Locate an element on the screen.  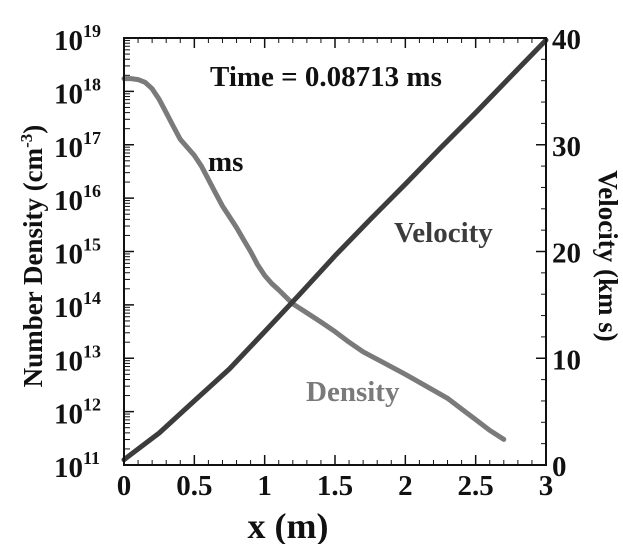
y-left-tick-exponent: 17 is located at coordinates (92, 138).